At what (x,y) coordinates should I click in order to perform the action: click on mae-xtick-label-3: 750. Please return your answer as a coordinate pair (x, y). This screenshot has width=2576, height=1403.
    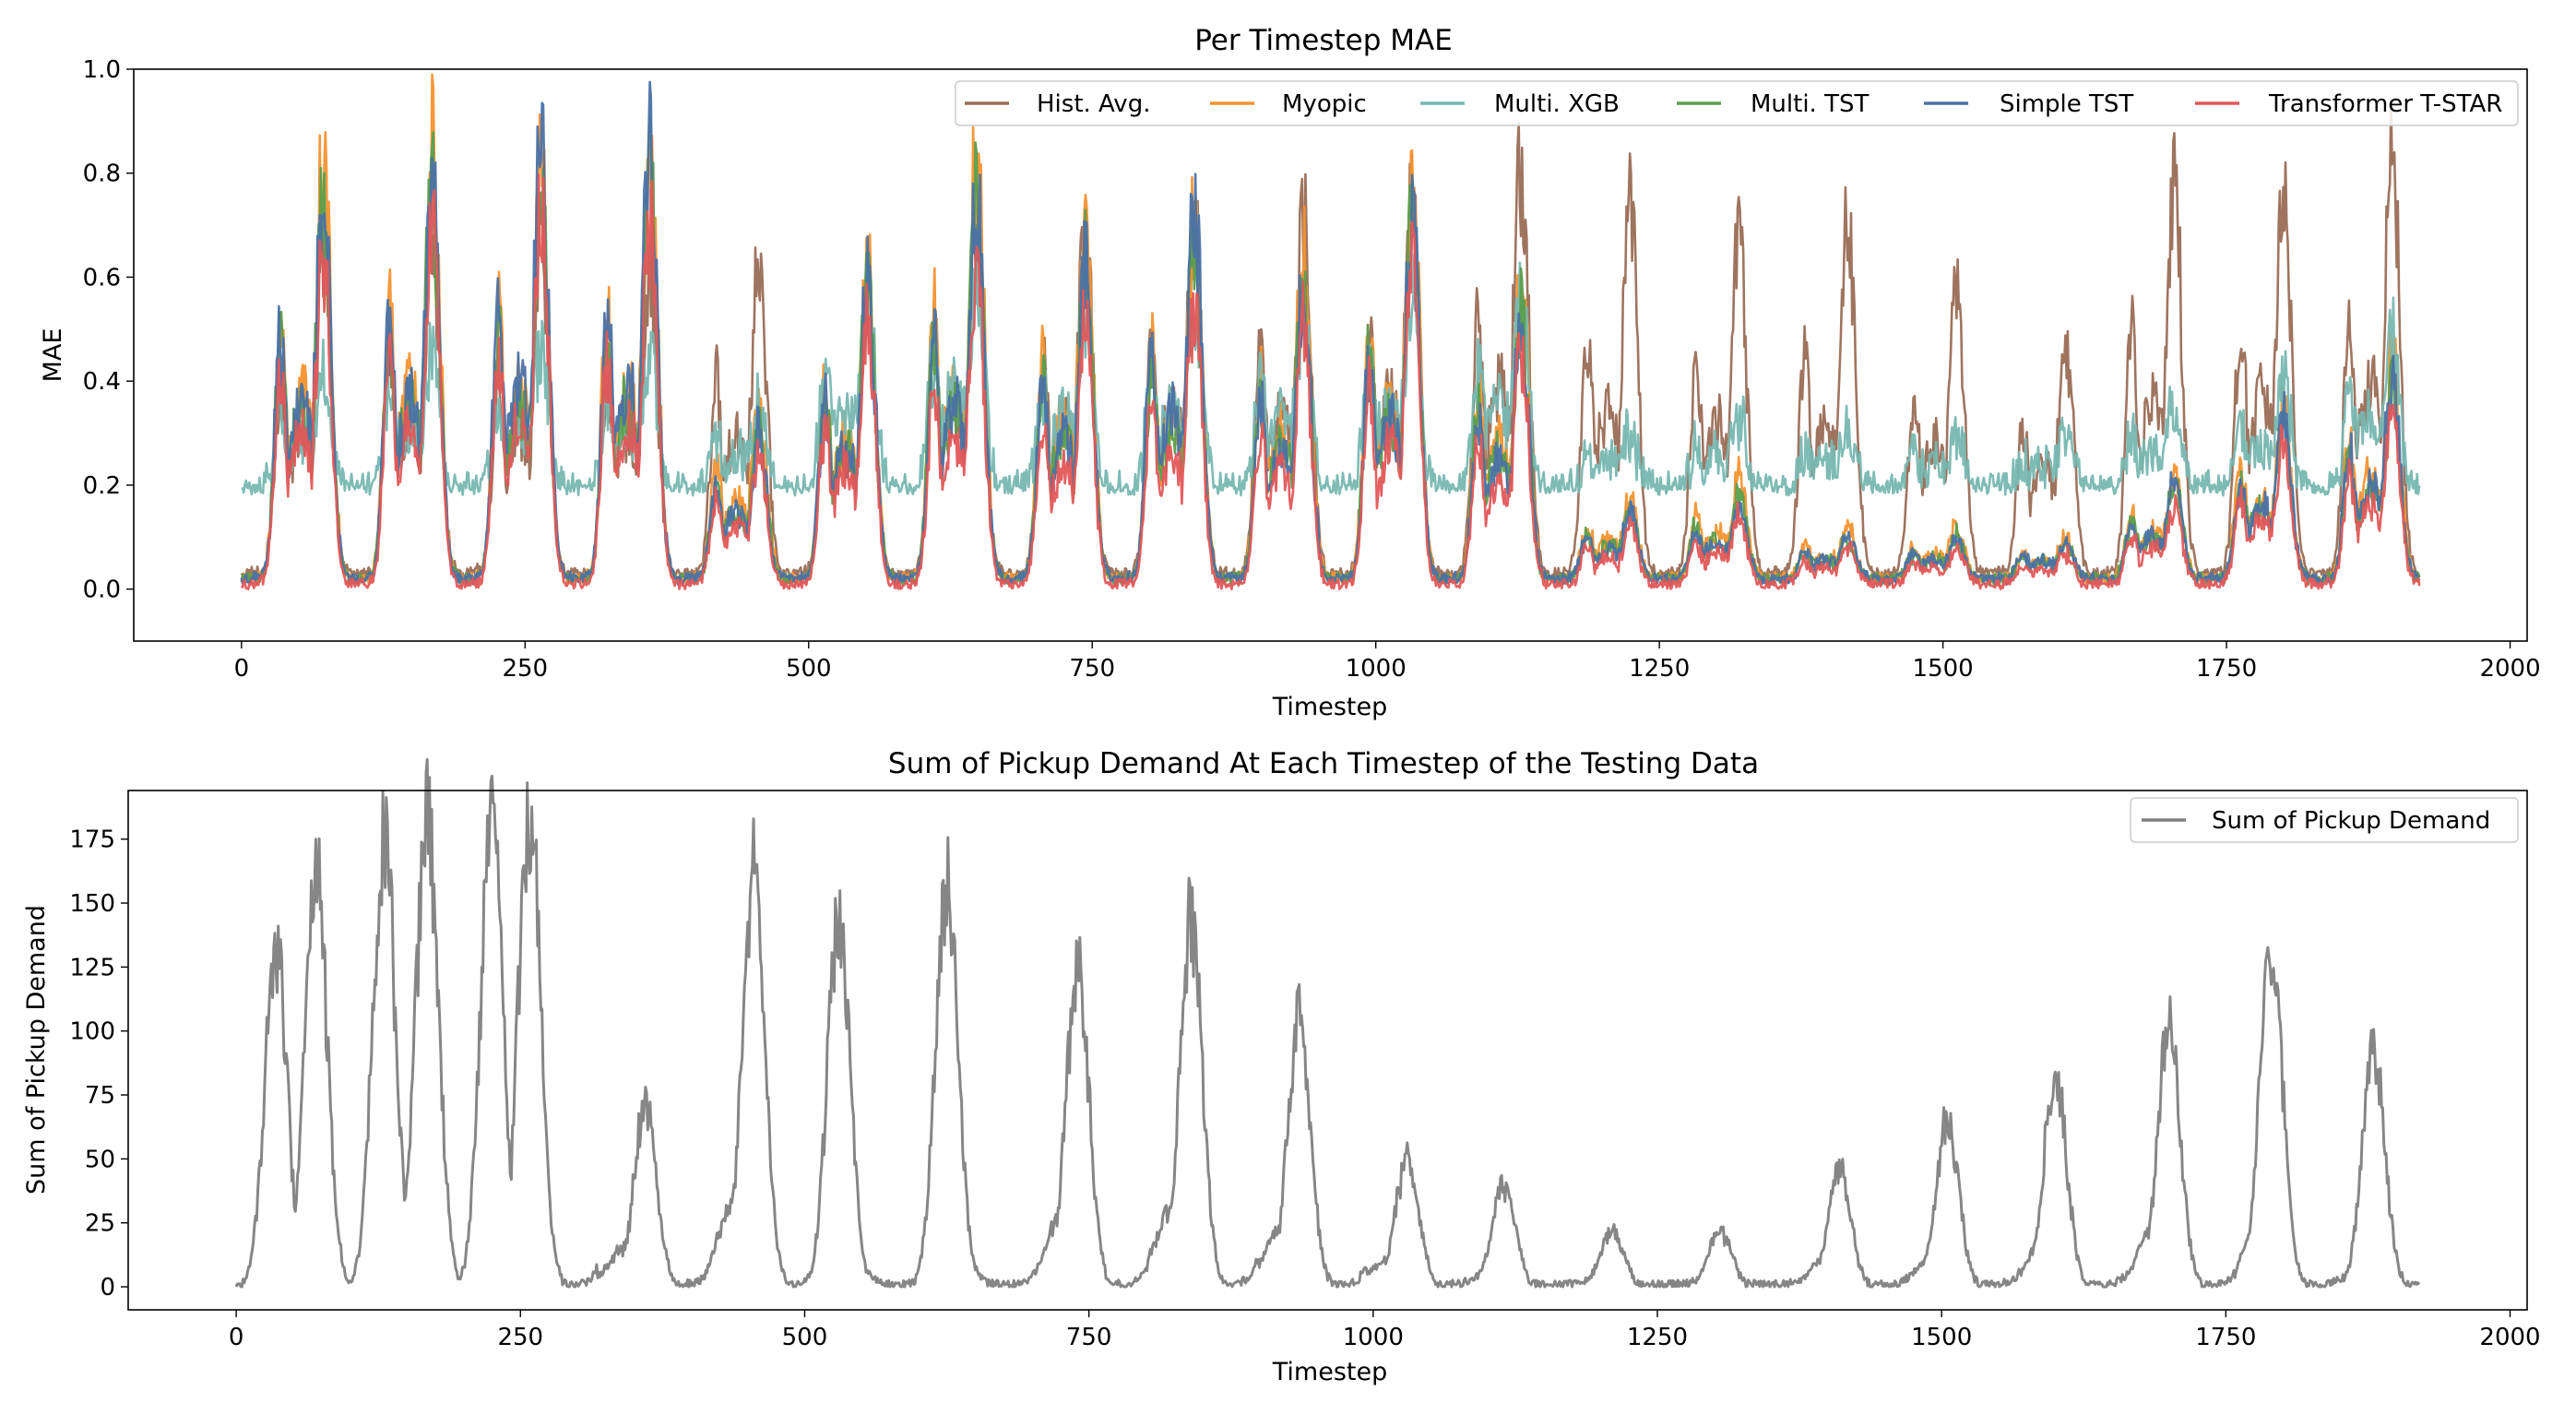
    Looking at the image, I should click on (1092, 669).